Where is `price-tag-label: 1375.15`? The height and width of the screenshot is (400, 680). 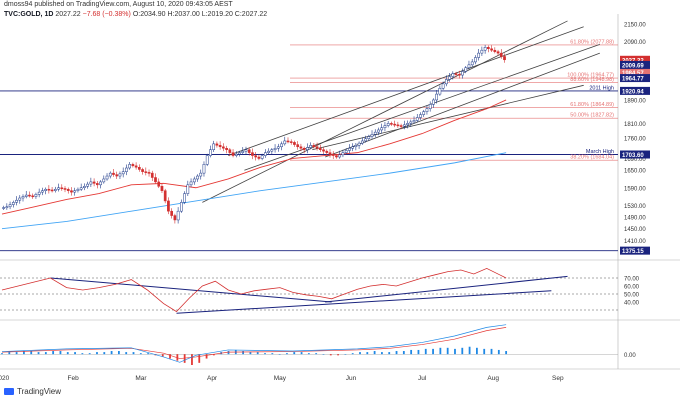 price-tag-label: 1375.15 is located at coordinates (633, 252).